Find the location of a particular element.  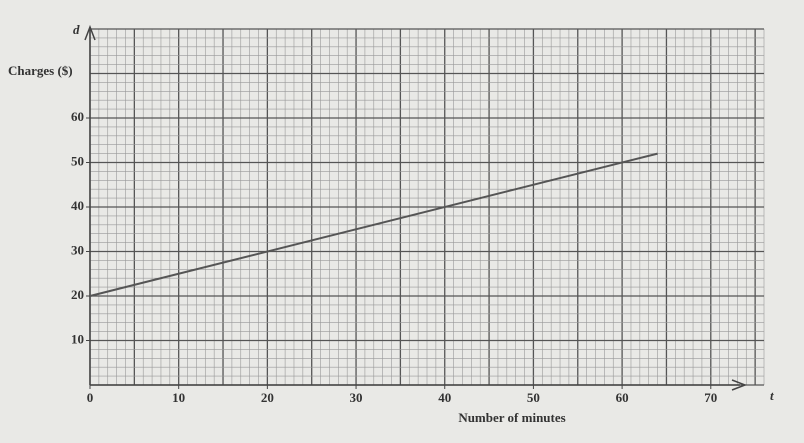

x-tick-label: 10 is located at coordinates (178, 397).